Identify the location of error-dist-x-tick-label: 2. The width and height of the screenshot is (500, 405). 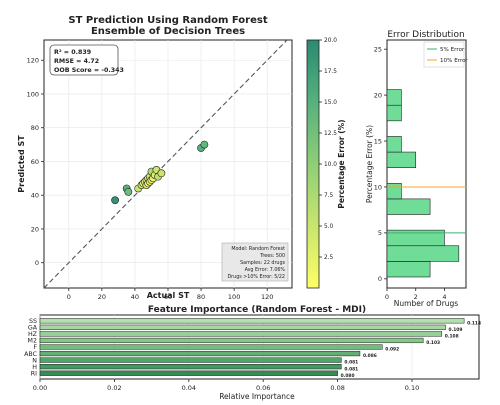
(416, 297).